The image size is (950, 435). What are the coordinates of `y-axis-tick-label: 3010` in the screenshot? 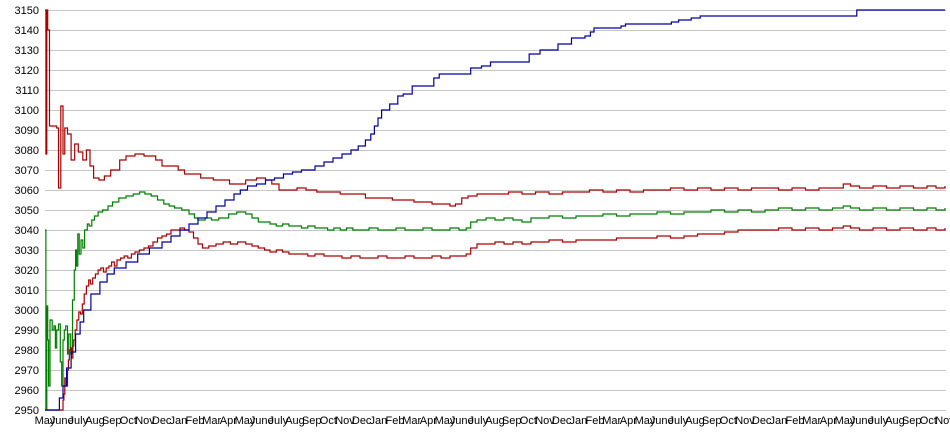 It's located at (27, 291).